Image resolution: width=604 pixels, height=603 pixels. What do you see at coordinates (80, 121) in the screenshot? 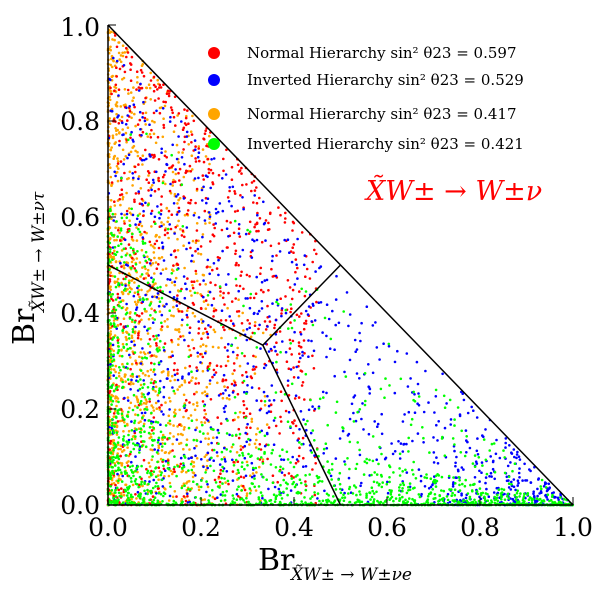
I see `y-tick-label: 0.8` at bounding box center [80, 121].